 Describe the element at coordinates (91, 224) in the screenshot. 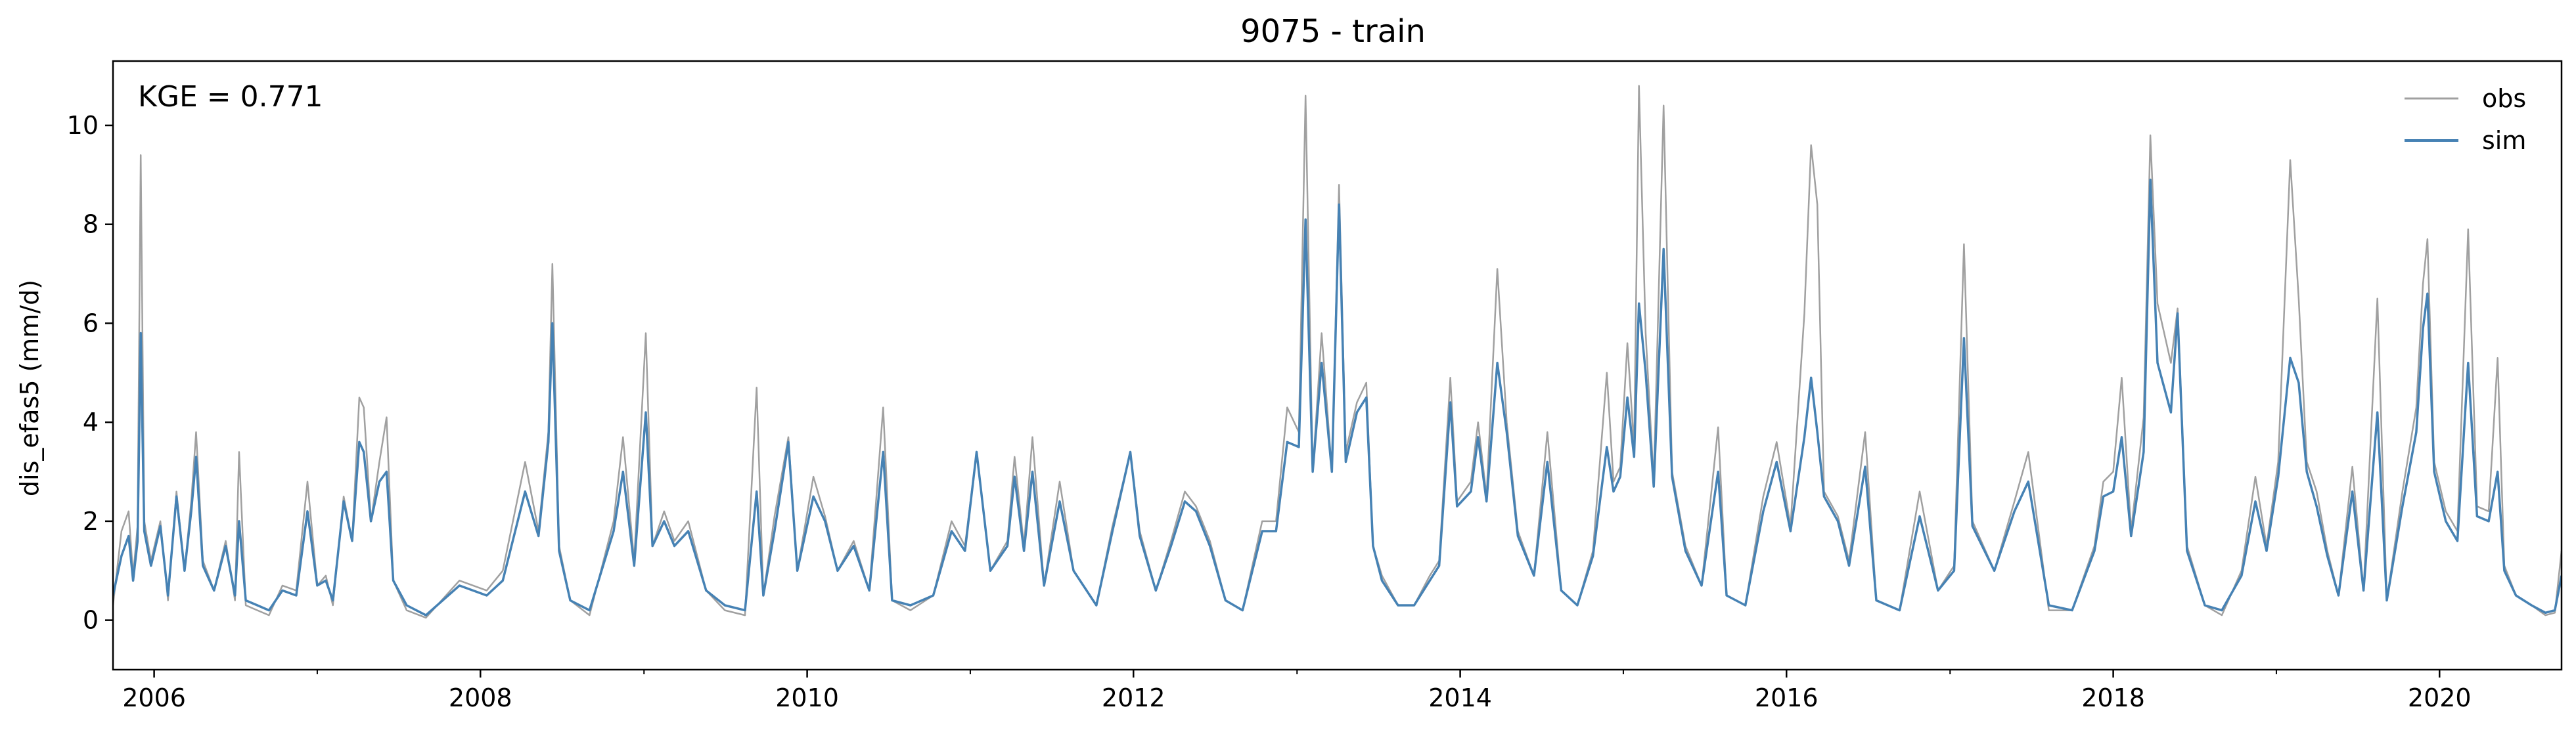

I see `y-tick-label: 8` at that location.